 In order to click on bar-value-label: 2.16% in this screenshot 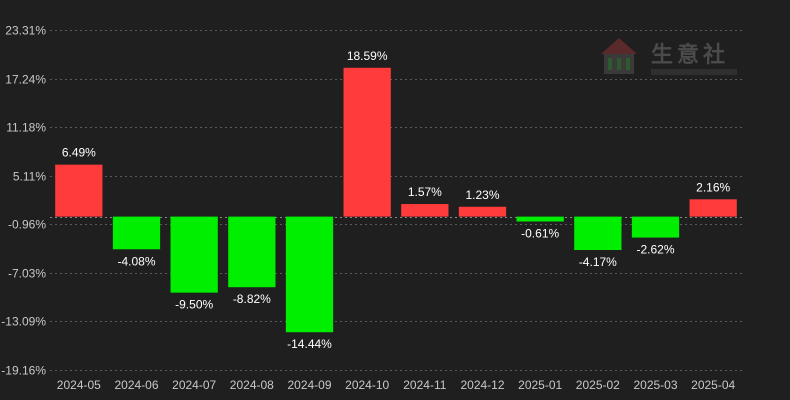, I will do `click(713, 187)`.